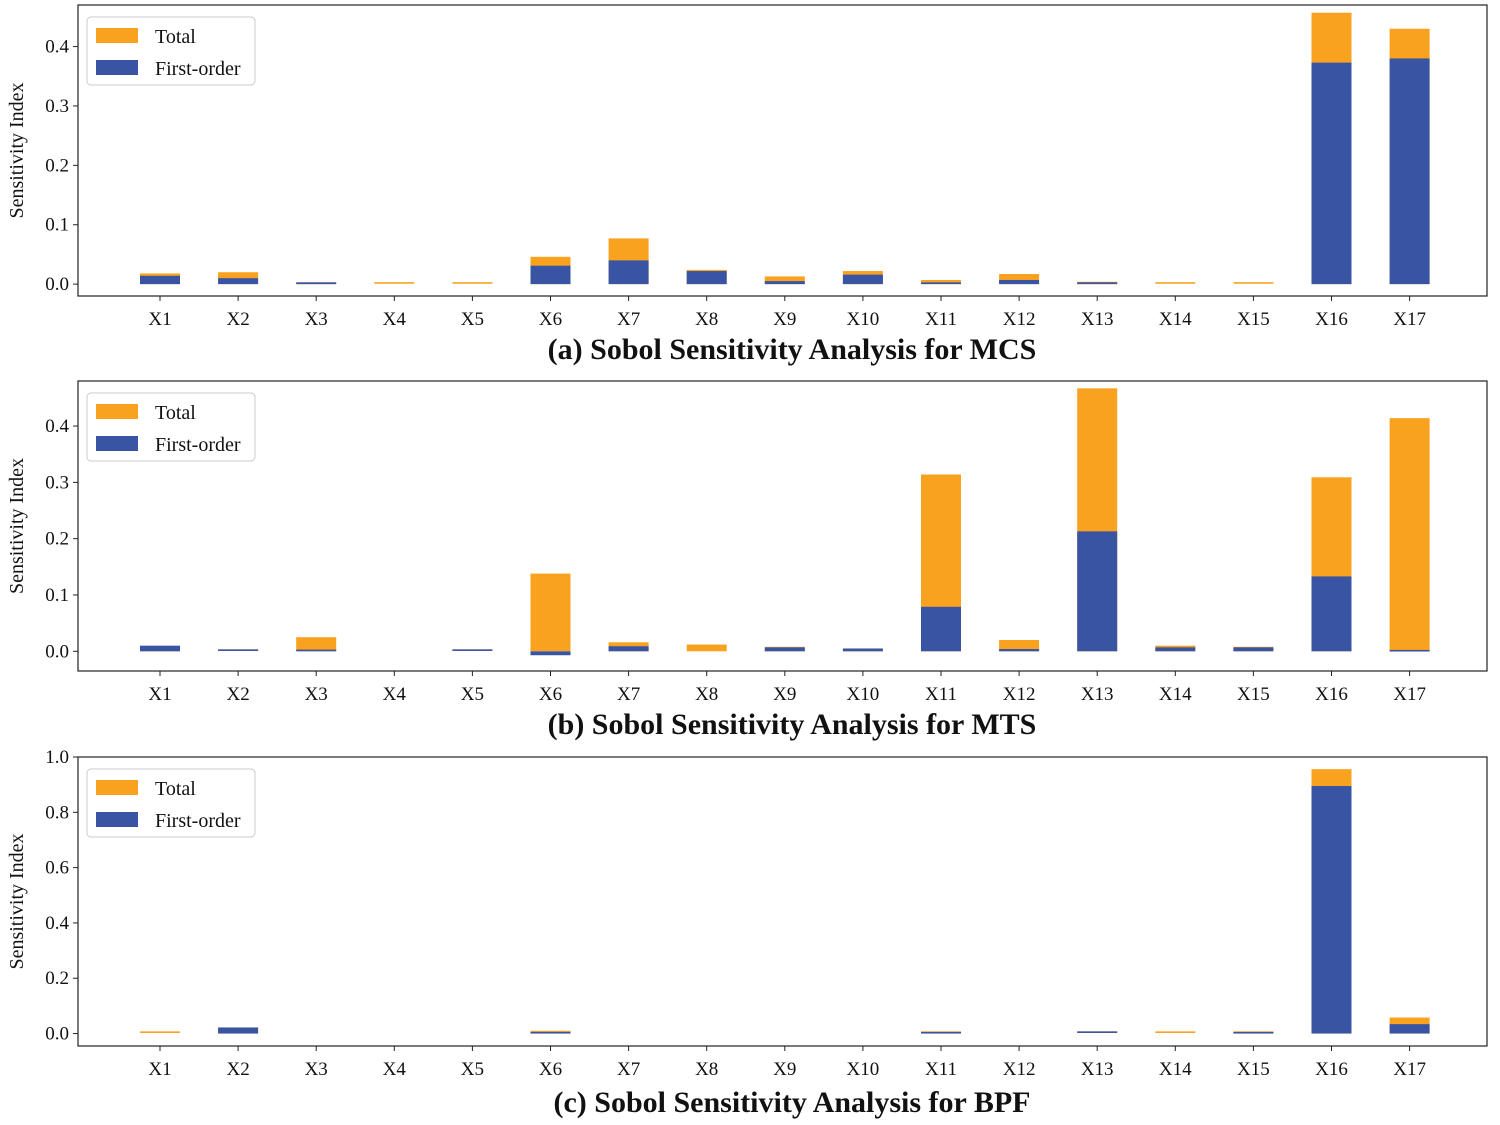 This screenshot has width=1500, height=1125. What do you see at coordinates (1175, 649) in the screenshot?
I see `first-order-bar-x14` at bounding box center [1175, 649].